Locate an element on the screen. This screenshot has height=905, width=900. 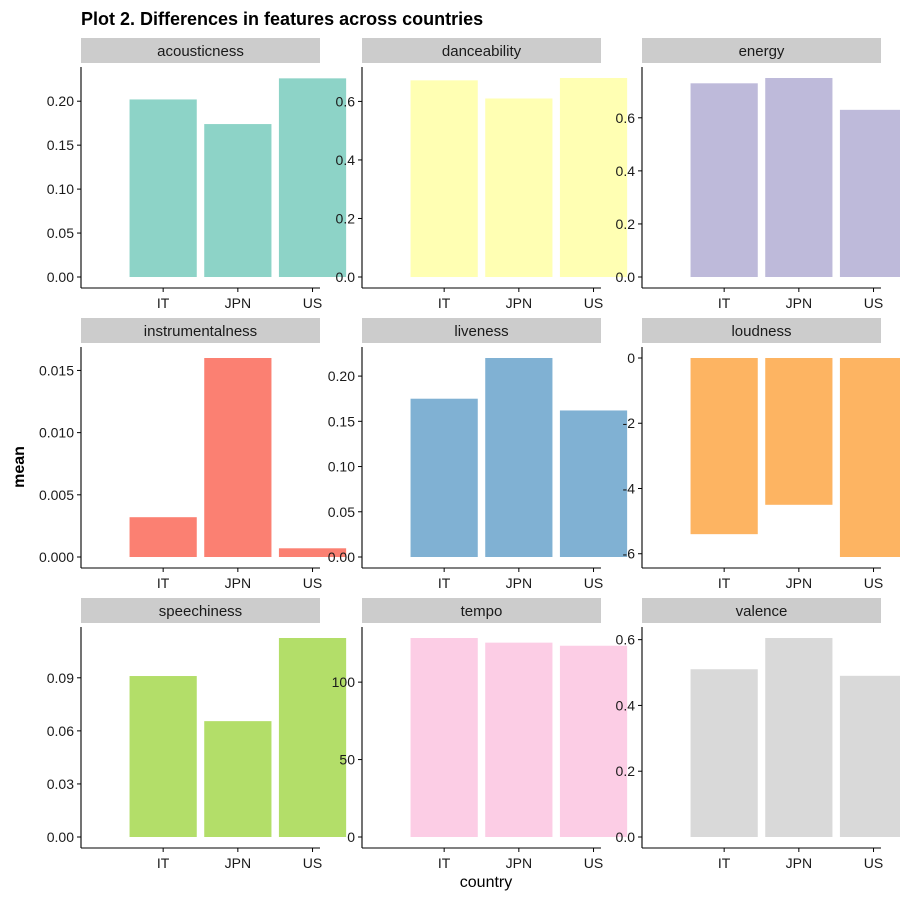
strip-tempo is located at coordinates (481, 610).